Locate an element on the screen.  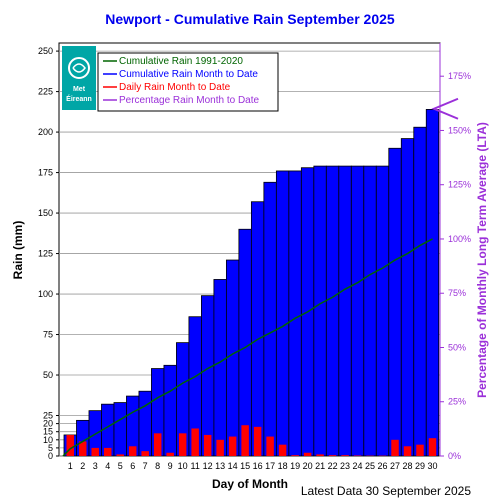
legend-label-cumulative: Cumulative Rain Month to Date is located at coordinates (188, 74).